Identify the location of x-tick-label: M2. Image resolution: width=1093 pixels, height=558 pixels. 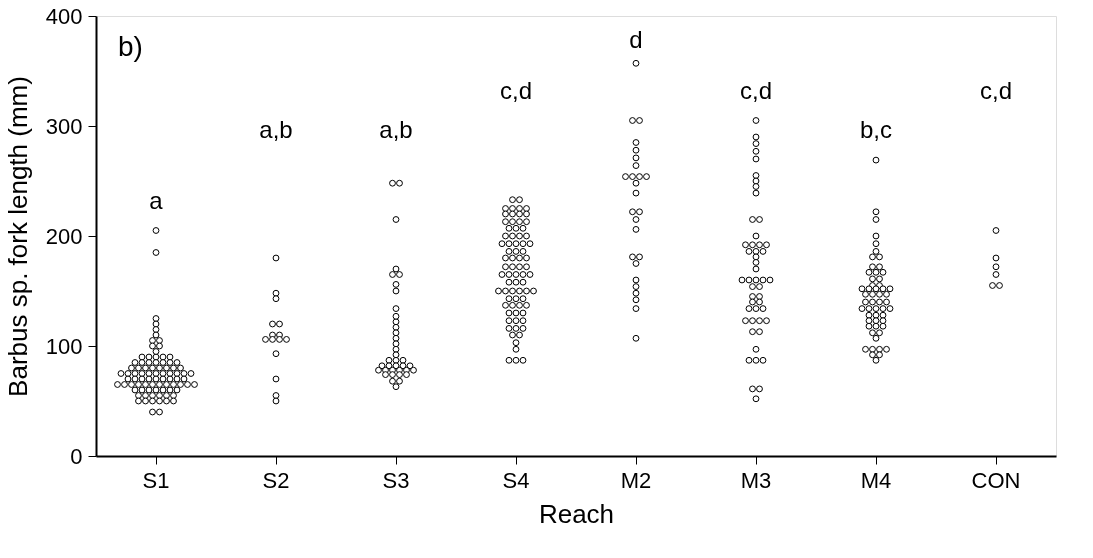
(636, 480).